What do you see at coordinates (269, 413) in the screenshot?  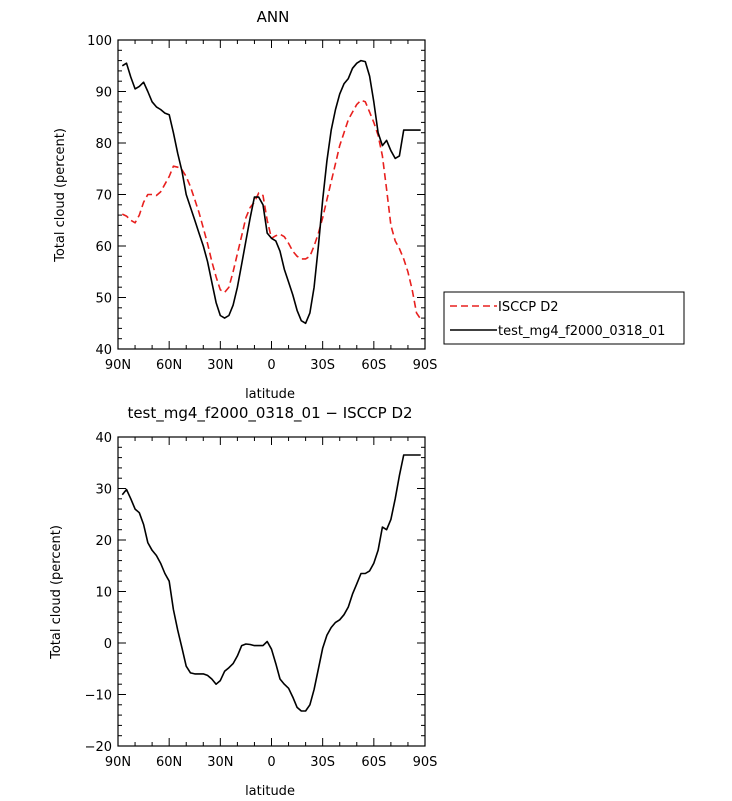 I see `bottom-chart-title: test_mg4_f2000_0318_01 − ISCCP D2` at bounding box center [269, 413].